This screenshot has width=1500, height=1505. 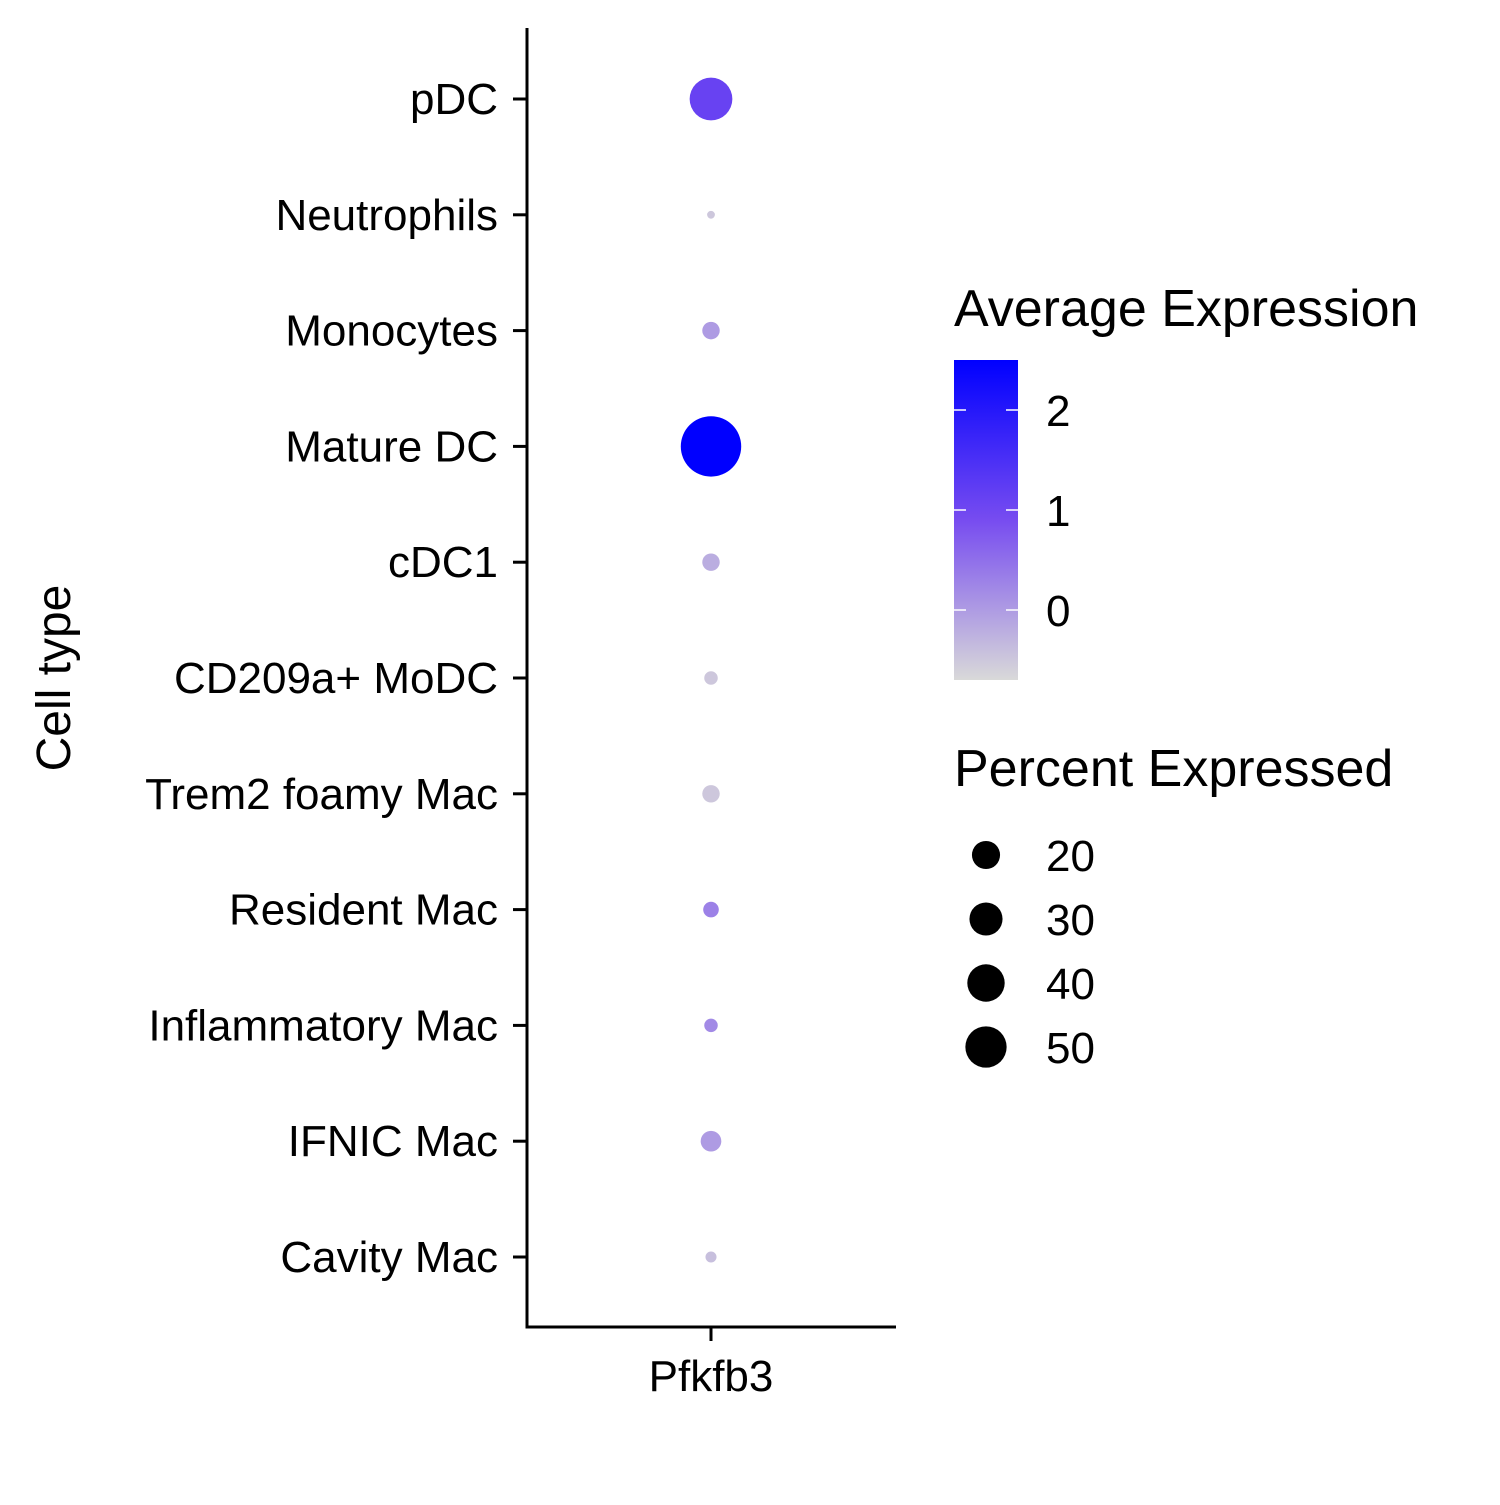 I want to click on dot-inflammatory-mac, so click(x=711, y=1025).